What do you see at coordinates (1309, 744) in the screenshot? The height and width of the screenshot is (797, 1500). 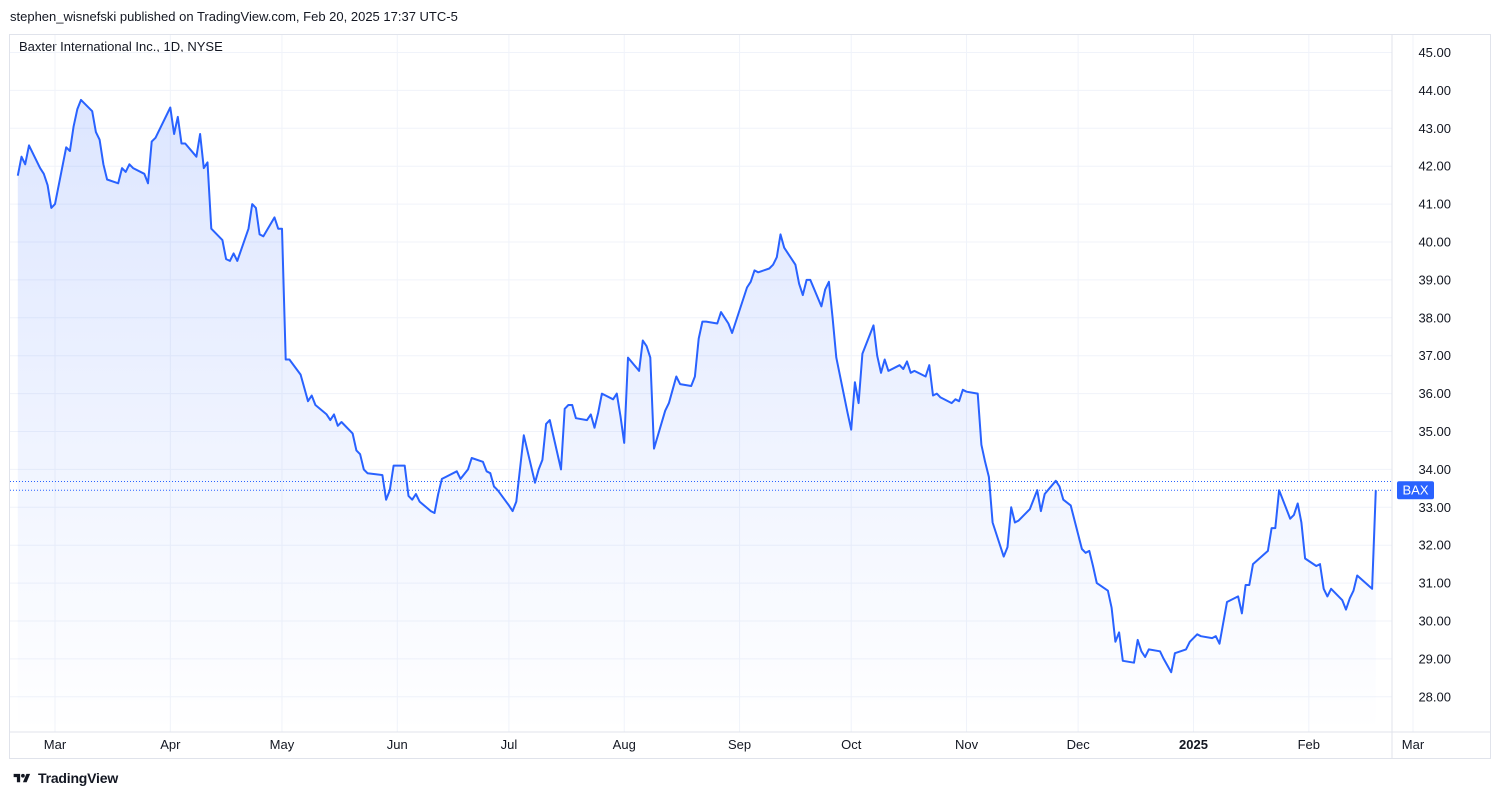 I see `x-tick-label: Feb` at bounding box center [1309, 744].